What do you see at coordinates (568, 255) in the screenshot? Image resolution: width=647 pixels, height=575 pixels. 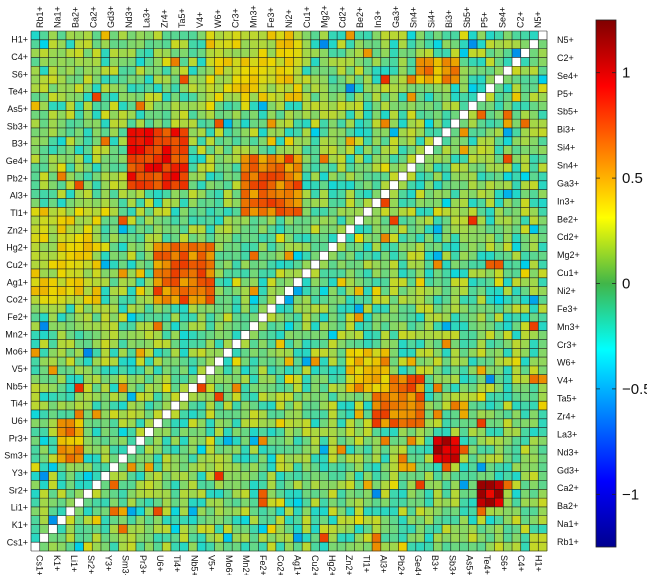 I see `row-label-right: Mg2+` at bounding box center [568, 255].